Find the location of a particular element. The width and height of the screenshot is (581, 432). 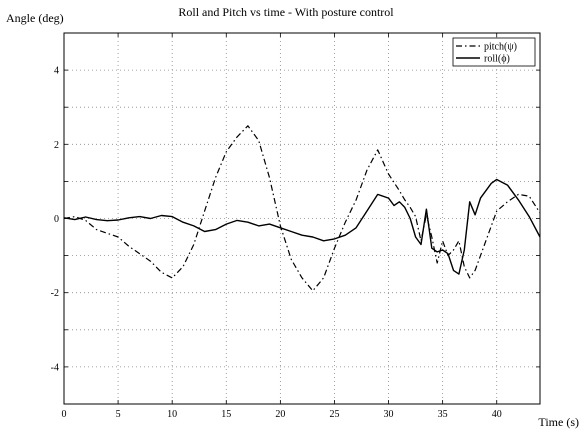

legend: pitch(ψ) roll(ϕ) is located at coordinates (494, 52).